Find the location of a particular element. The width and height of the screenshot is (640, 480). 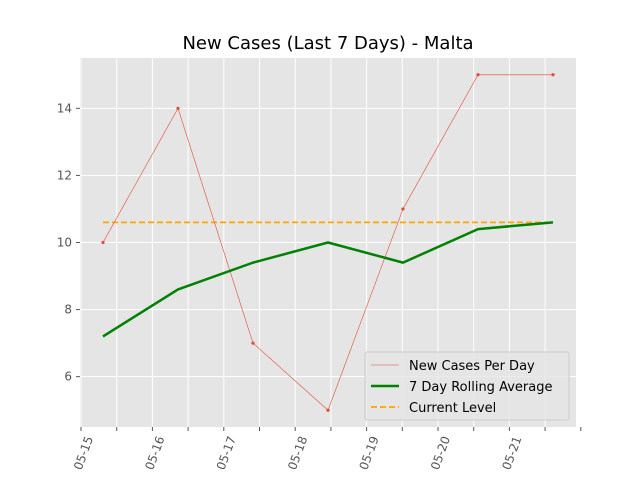

x-tick-label: 05-17 is located at coordinates (226, 453).